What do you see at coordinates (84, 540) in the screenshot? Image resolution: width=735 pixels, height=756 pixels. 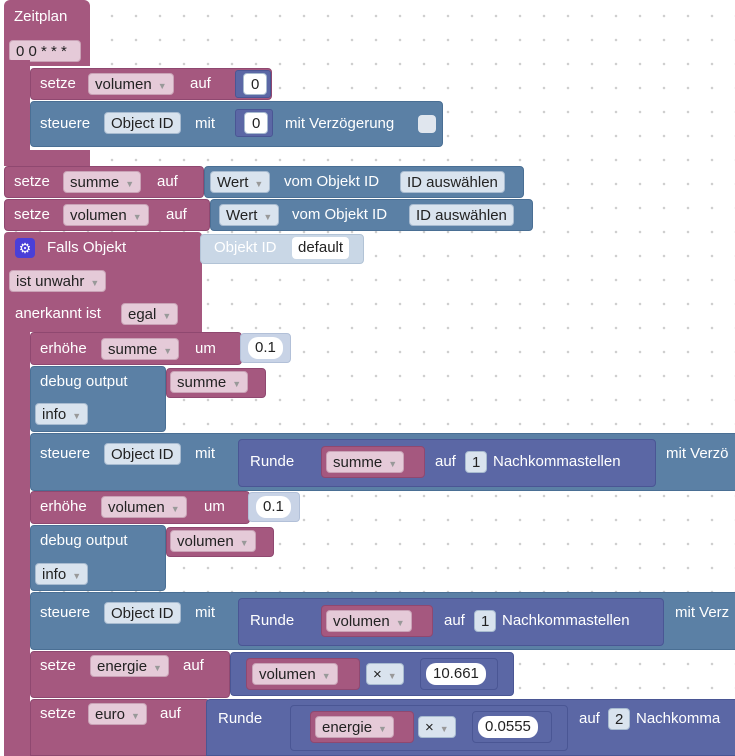 I see `debug-label: debug output` at bounding box center [84, 540].